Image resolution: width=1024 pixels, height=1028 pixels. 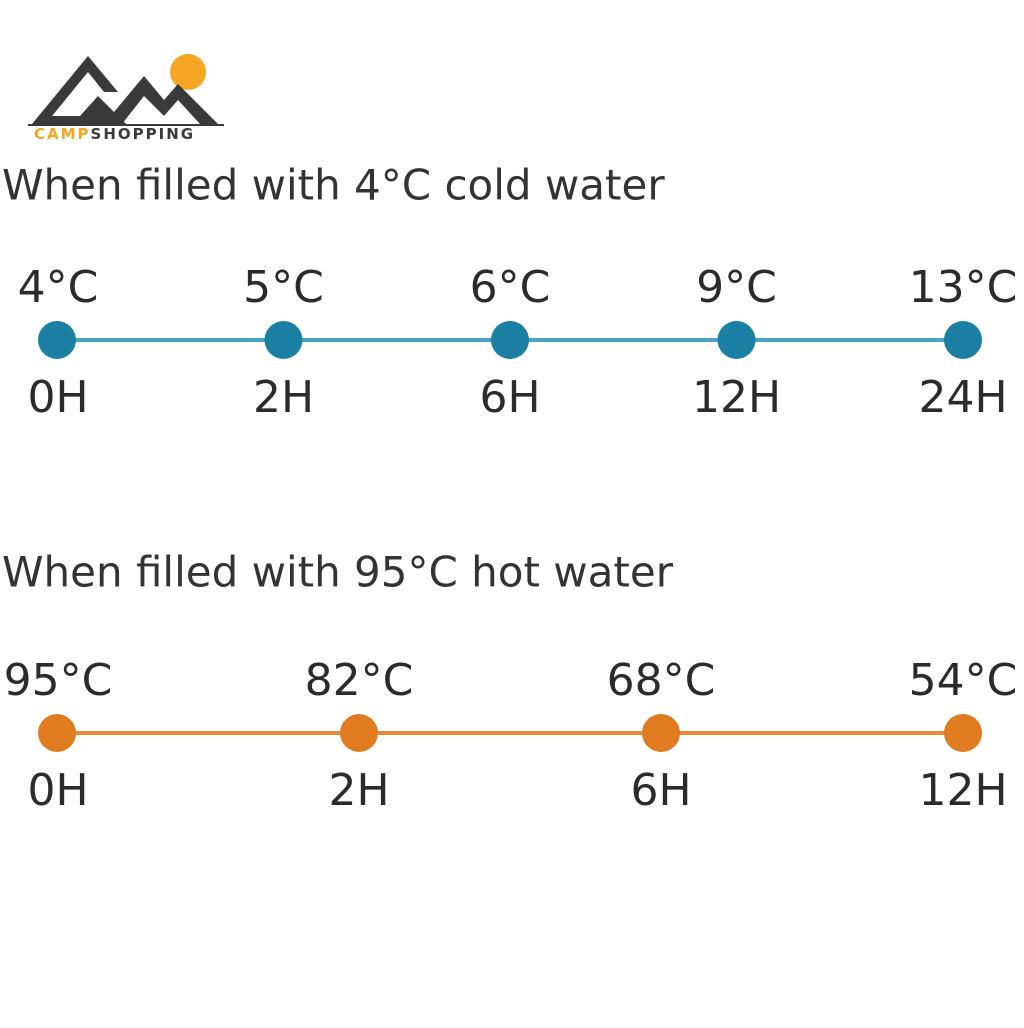 What do you see at coordinates (188, 72) in the screenshot?
I see `logo-sun` at bounding box center [188, 72].